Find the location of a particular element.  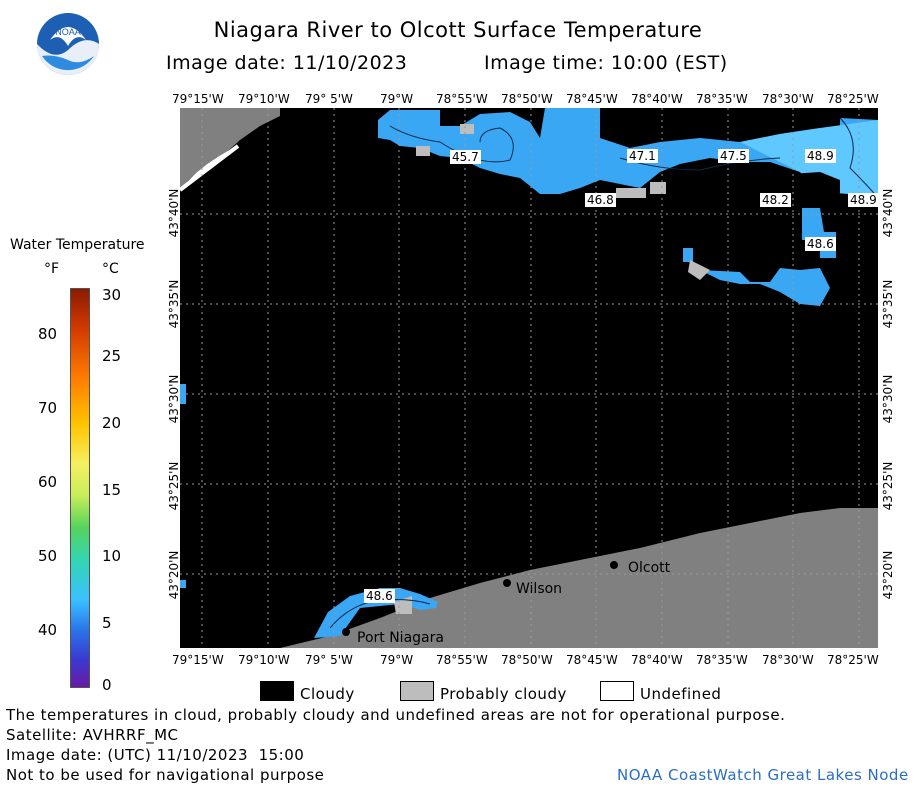

c-tick: 10 is located at coordinates (112, 556).